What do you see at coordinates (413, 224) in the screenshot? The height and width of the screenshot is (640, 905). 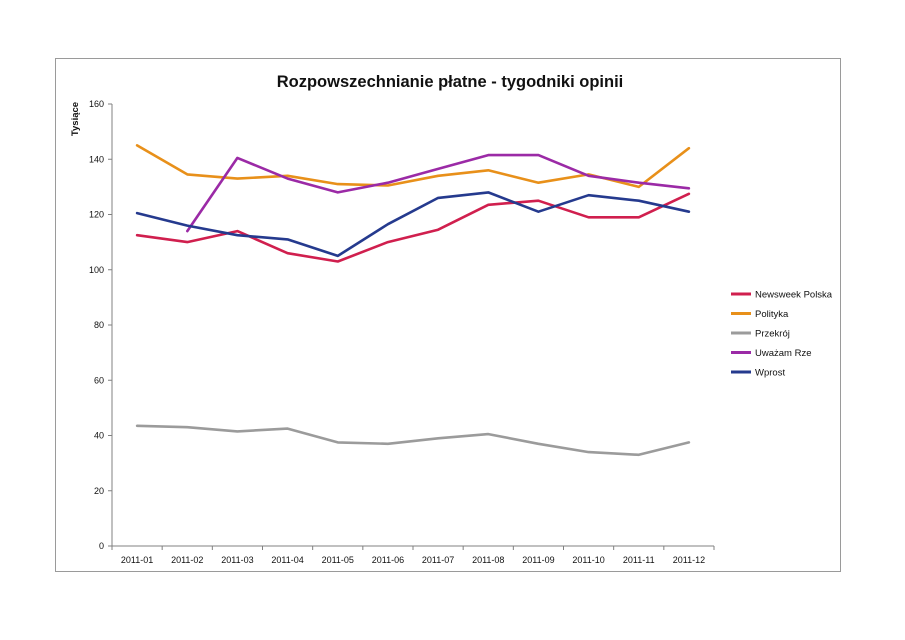 I see `series-line-wprost` at bounding box center [413, 224].